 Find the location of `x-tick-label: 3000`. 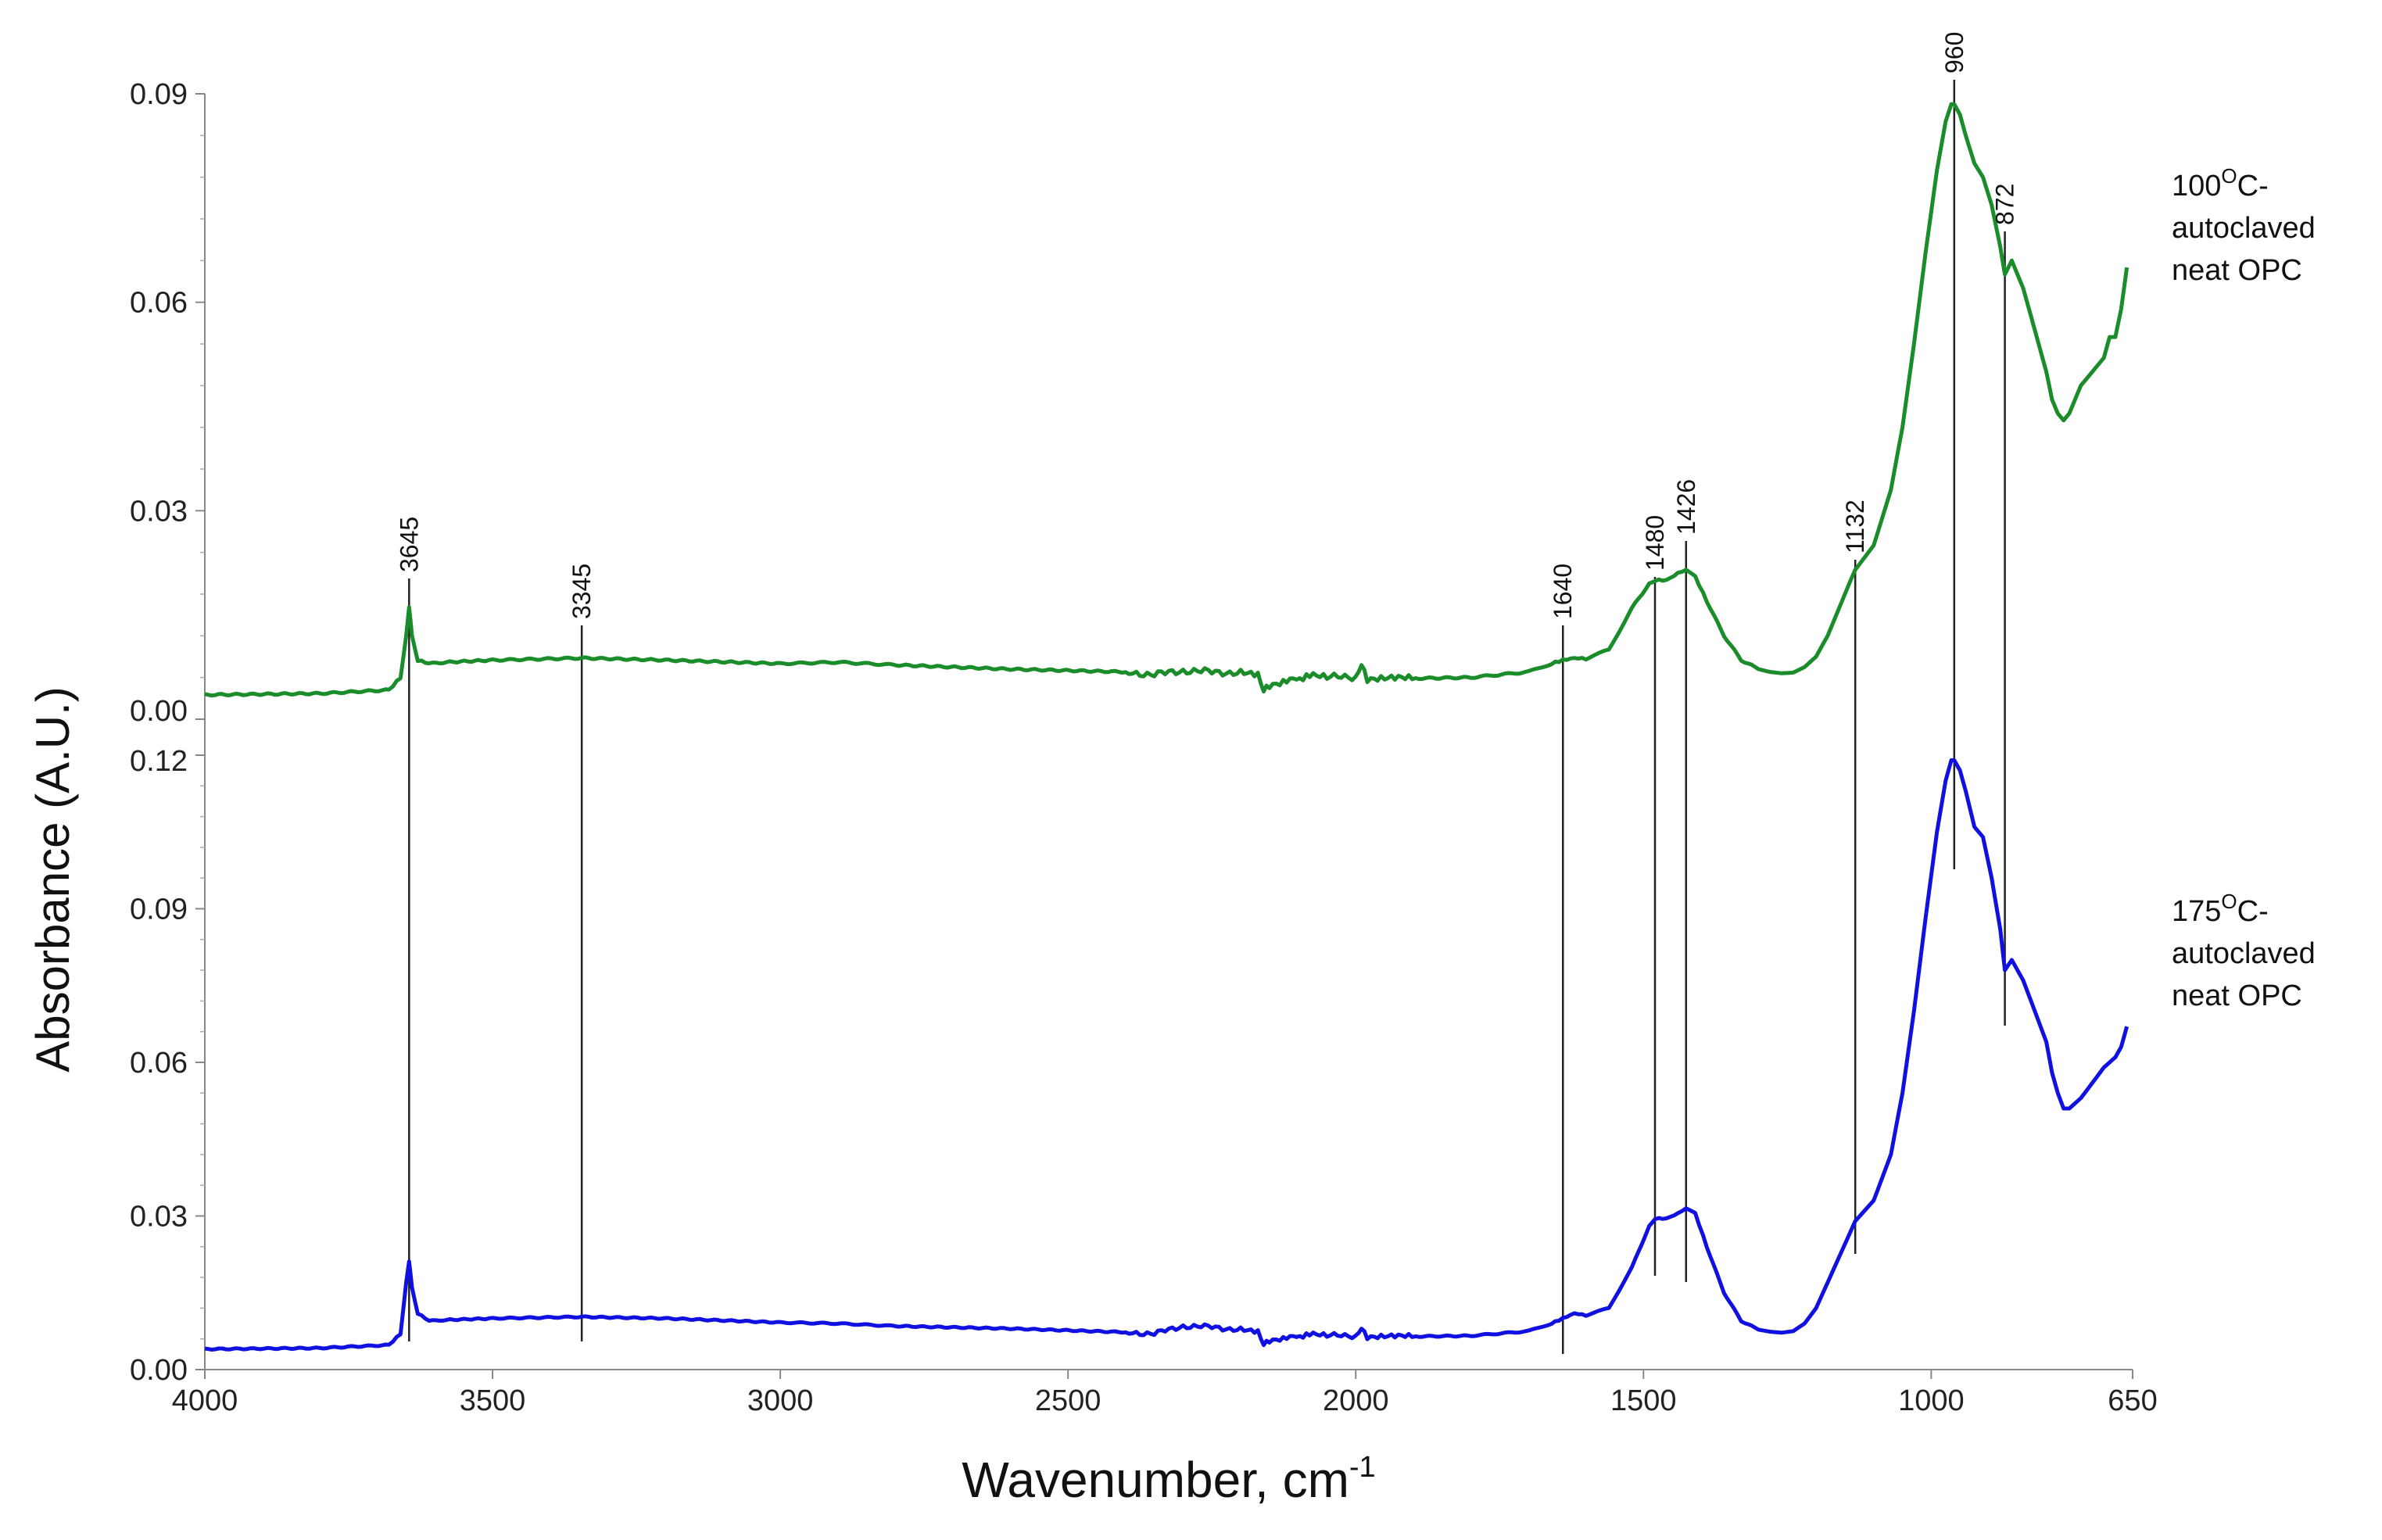

x-tick-label: 3000 is located at coordinates (780, 1400).